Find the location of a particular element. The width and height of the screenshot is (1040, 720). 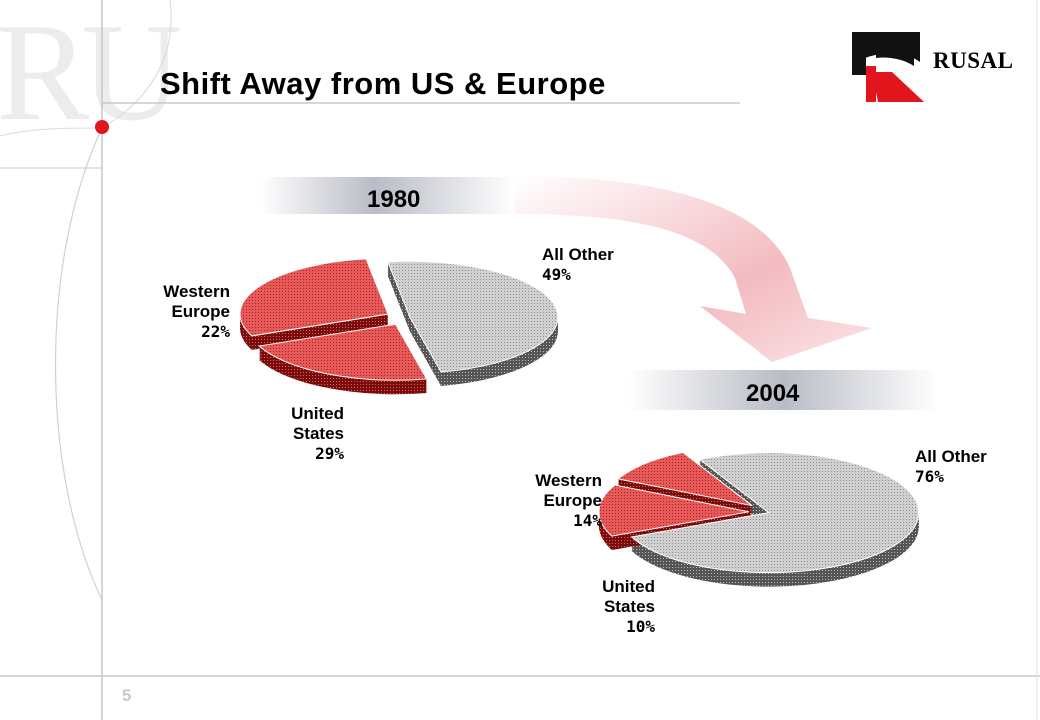

slide-title: Shift Away from US & Europe is located at coordinates (383, 83).